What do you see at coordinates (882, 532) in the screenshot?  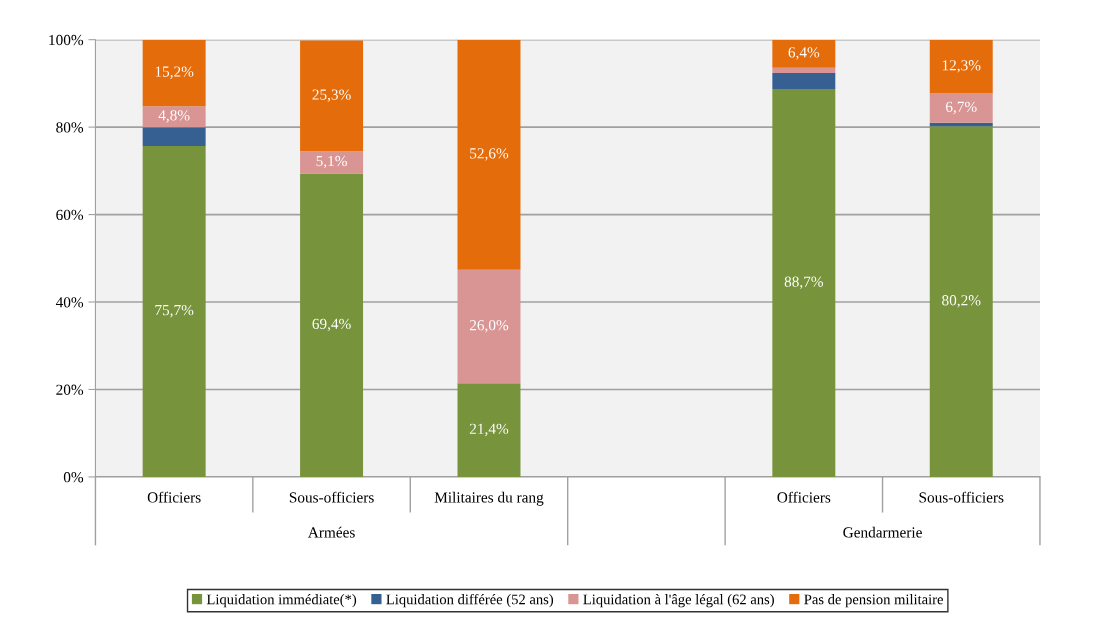 I see `text: Gendarmerie` at bounding box center [882, 532].